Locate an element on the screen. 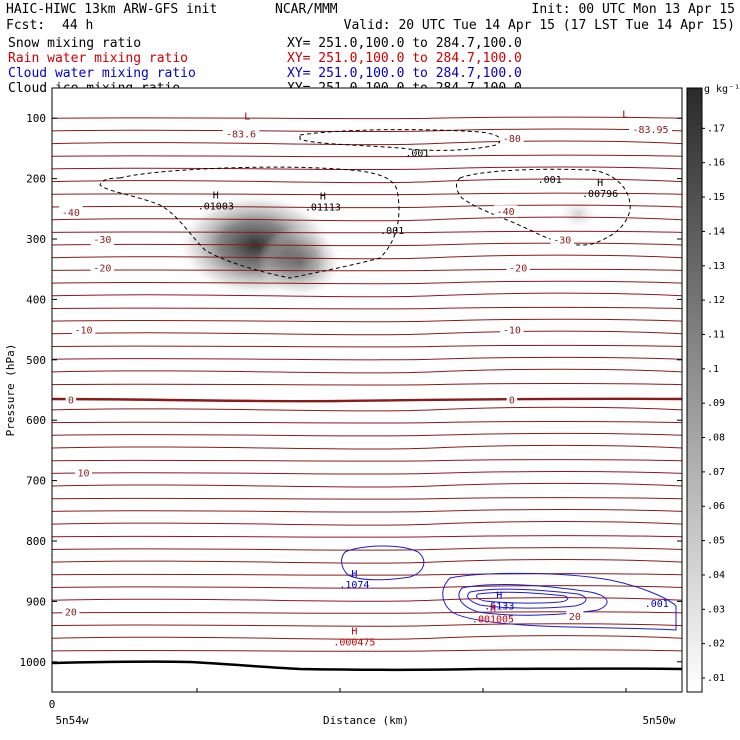 The image size is (740, 740). colorbar-label: .02 is located at coordinates (716, 644).